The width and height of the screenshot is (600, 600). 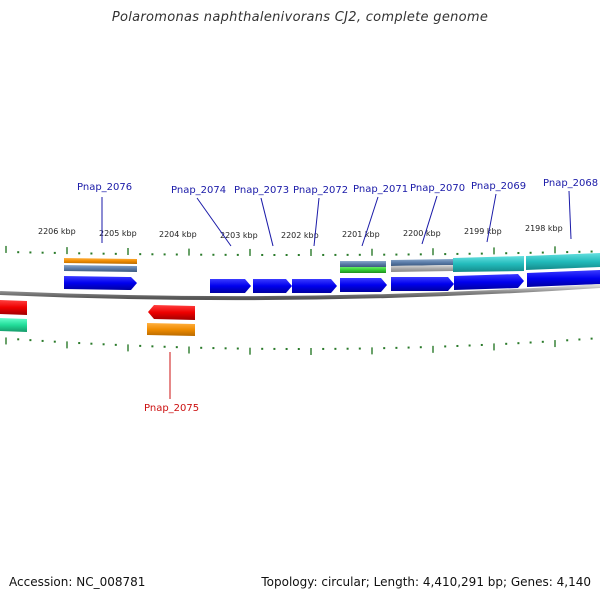 I want to click on inner-scale-ticks, so click(x=299, y=346).